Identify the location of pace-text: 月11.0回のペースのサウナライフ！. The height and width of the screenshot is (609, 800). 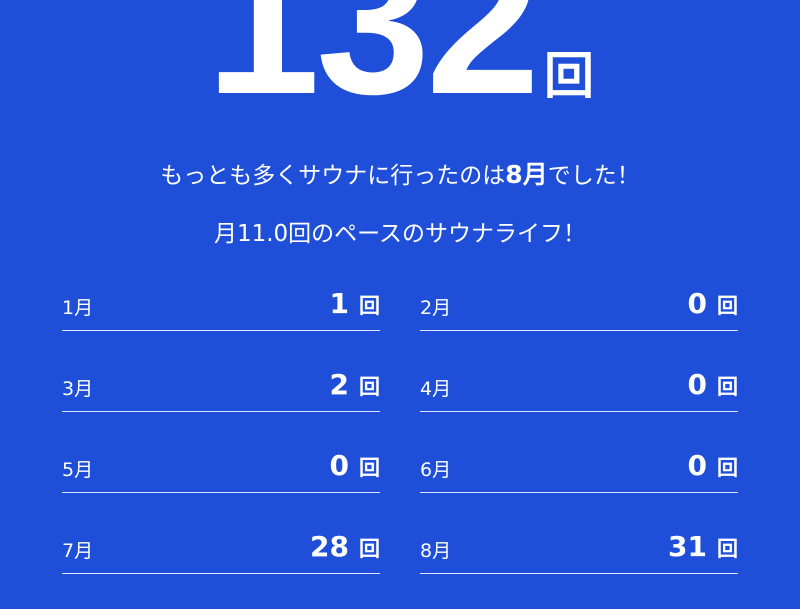
(400, 234).